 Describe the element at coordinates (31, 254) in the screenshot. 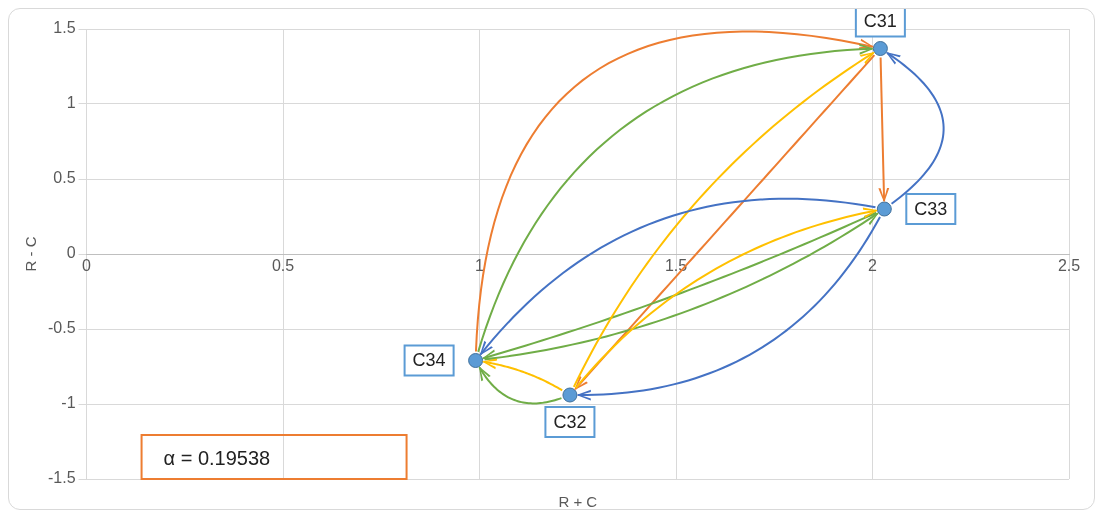

I see `y-axis-title: R - C` at that location.